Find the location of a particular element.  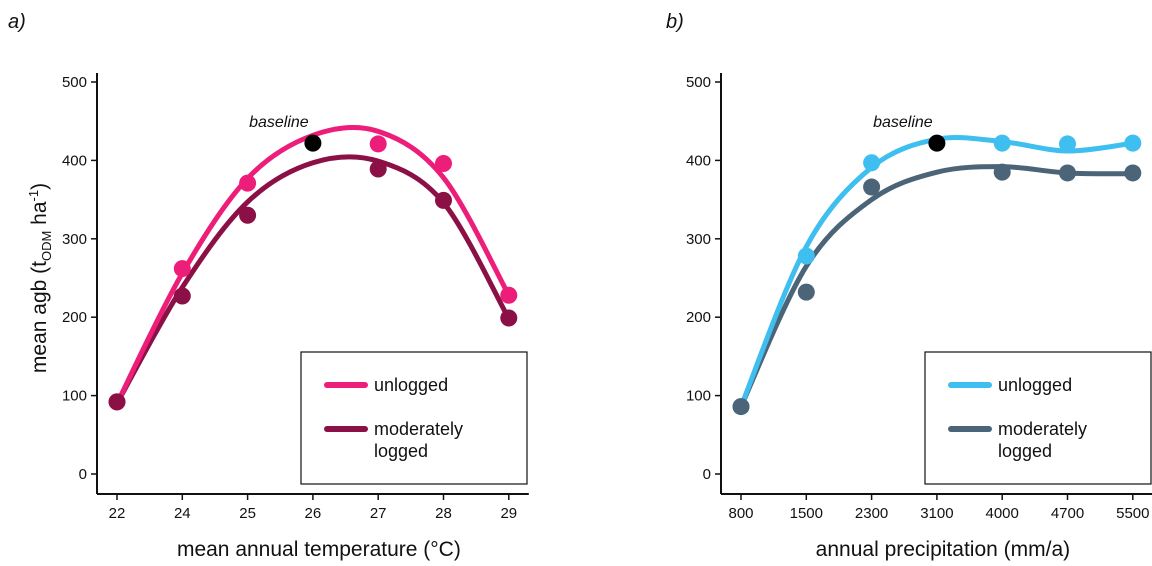

x-tick-label: 22 is located at coordinates (117, 513).